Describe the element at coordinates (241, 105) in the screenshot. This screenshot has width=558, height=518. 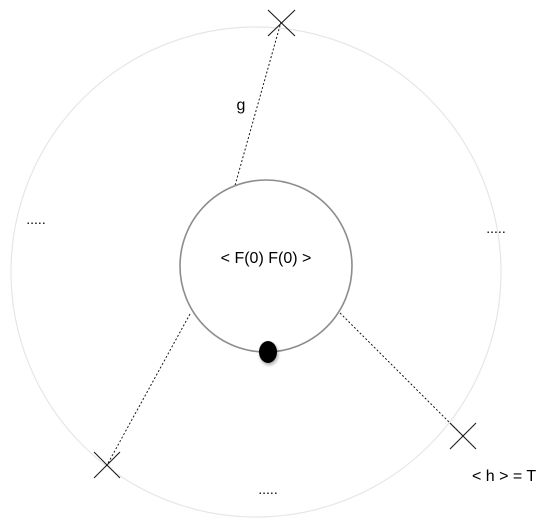
I see `line-label-g: g` at that location.